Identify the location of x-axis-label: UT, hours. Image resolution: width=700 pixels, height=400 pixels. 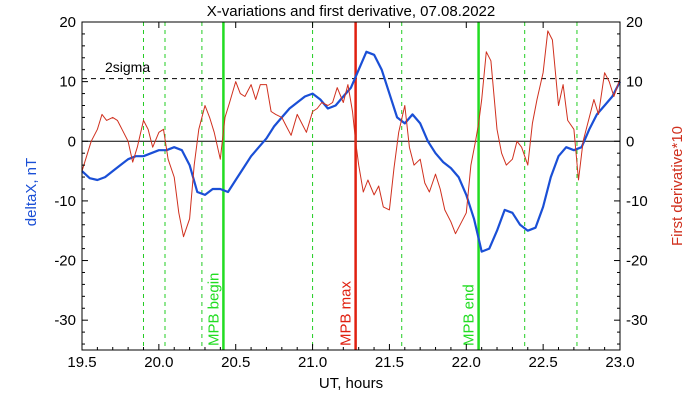
(351, 383).